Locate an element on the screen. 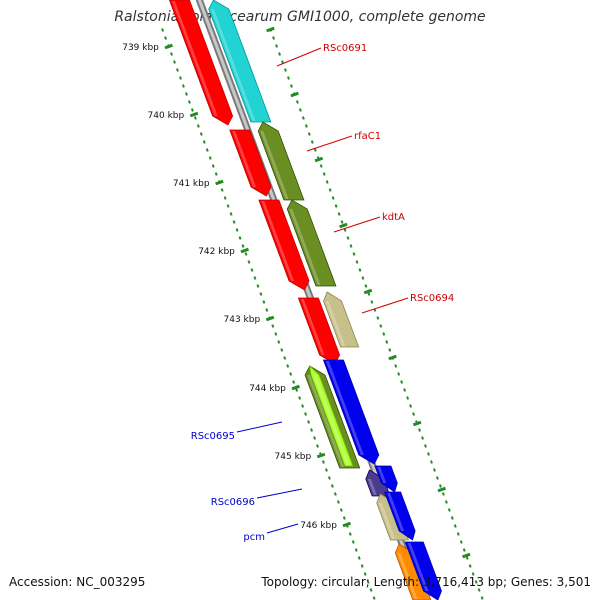 This screenshot has width=600, height=600. reverse-label-leader is located at coordinates (282, 528).